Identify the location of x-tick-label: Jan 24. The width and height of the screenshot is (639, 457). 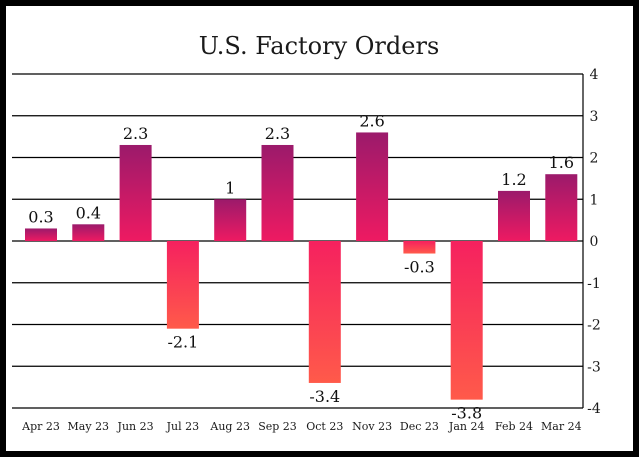
(466, 426).